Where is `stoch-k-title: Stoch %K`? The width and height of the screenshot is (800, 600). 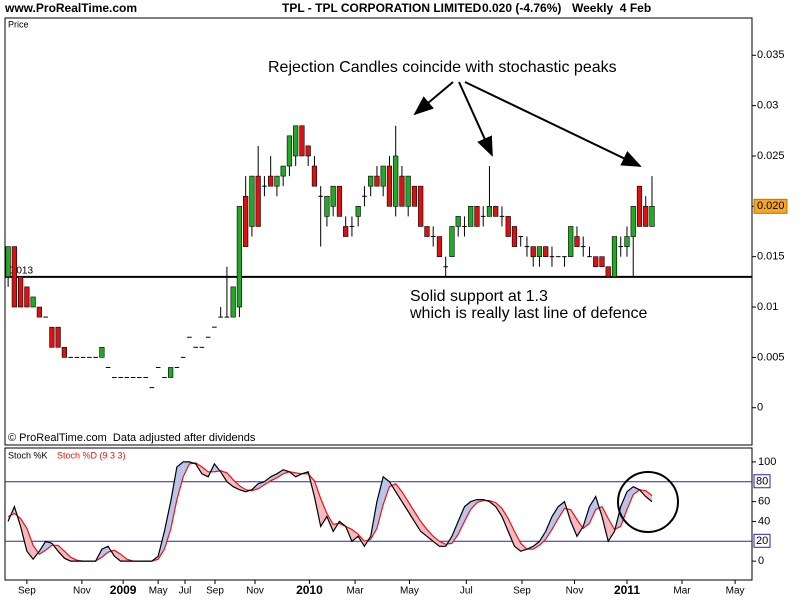
stoch-k-title: Stoch %K is located at coordinates (28, 455).